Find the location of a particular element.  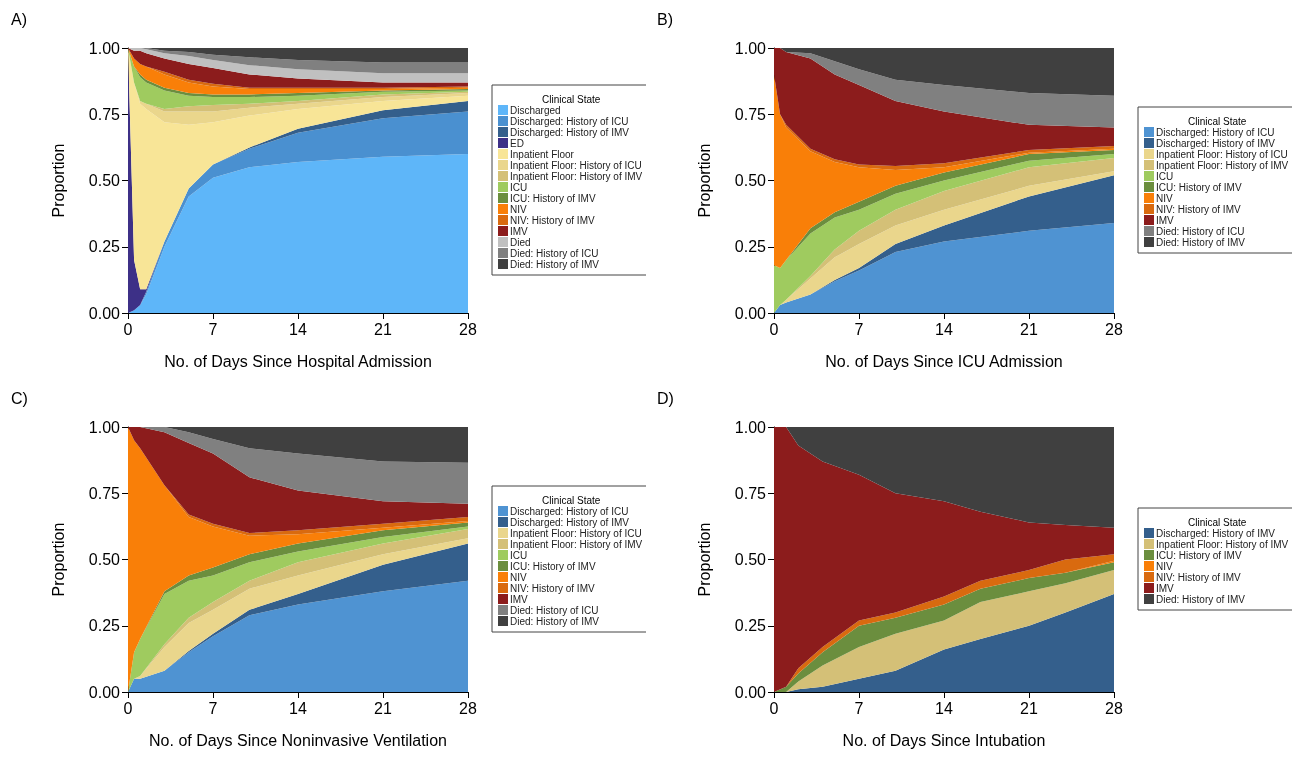

x-axis-title: No. of Days Since Intubation is located at coordinates (944, 740).